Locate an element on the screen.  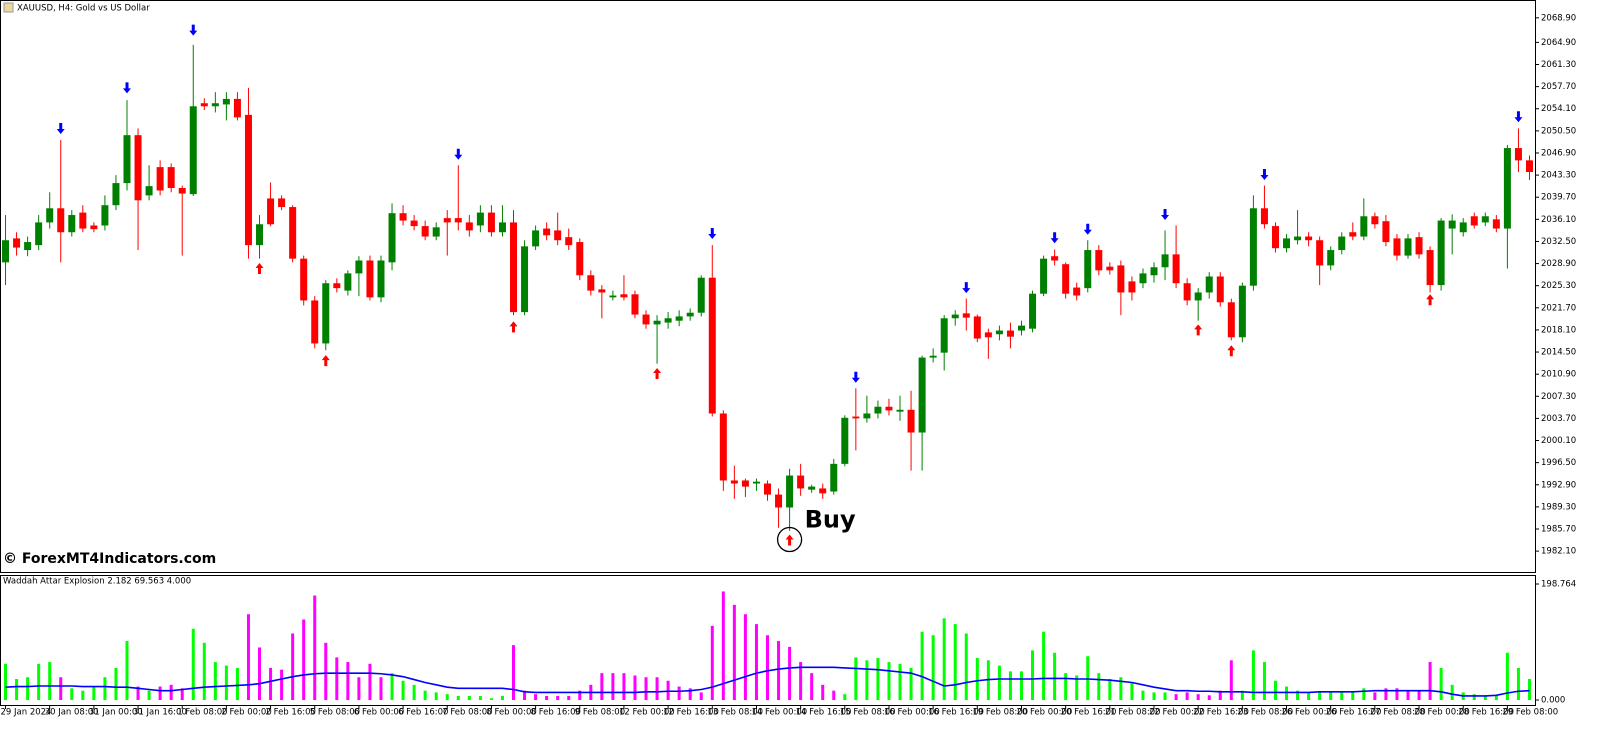
x-tick-label: 8 Feb 16:00 is located at coordinates (556, 713).